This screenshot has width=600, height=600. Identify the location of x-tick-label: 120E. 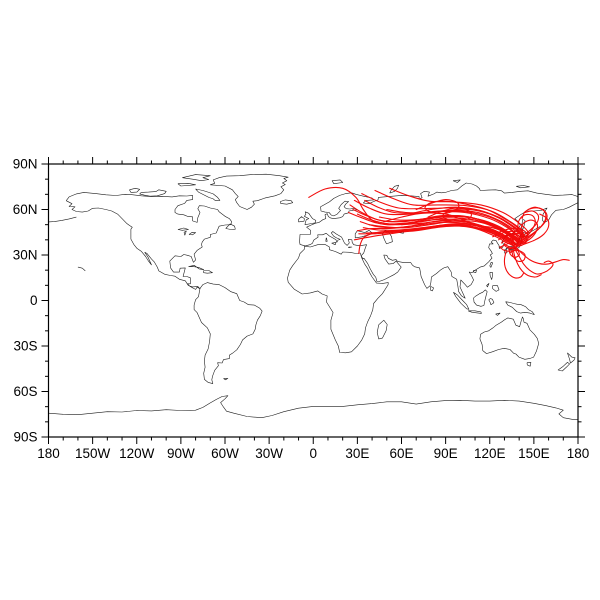
(490, 453).